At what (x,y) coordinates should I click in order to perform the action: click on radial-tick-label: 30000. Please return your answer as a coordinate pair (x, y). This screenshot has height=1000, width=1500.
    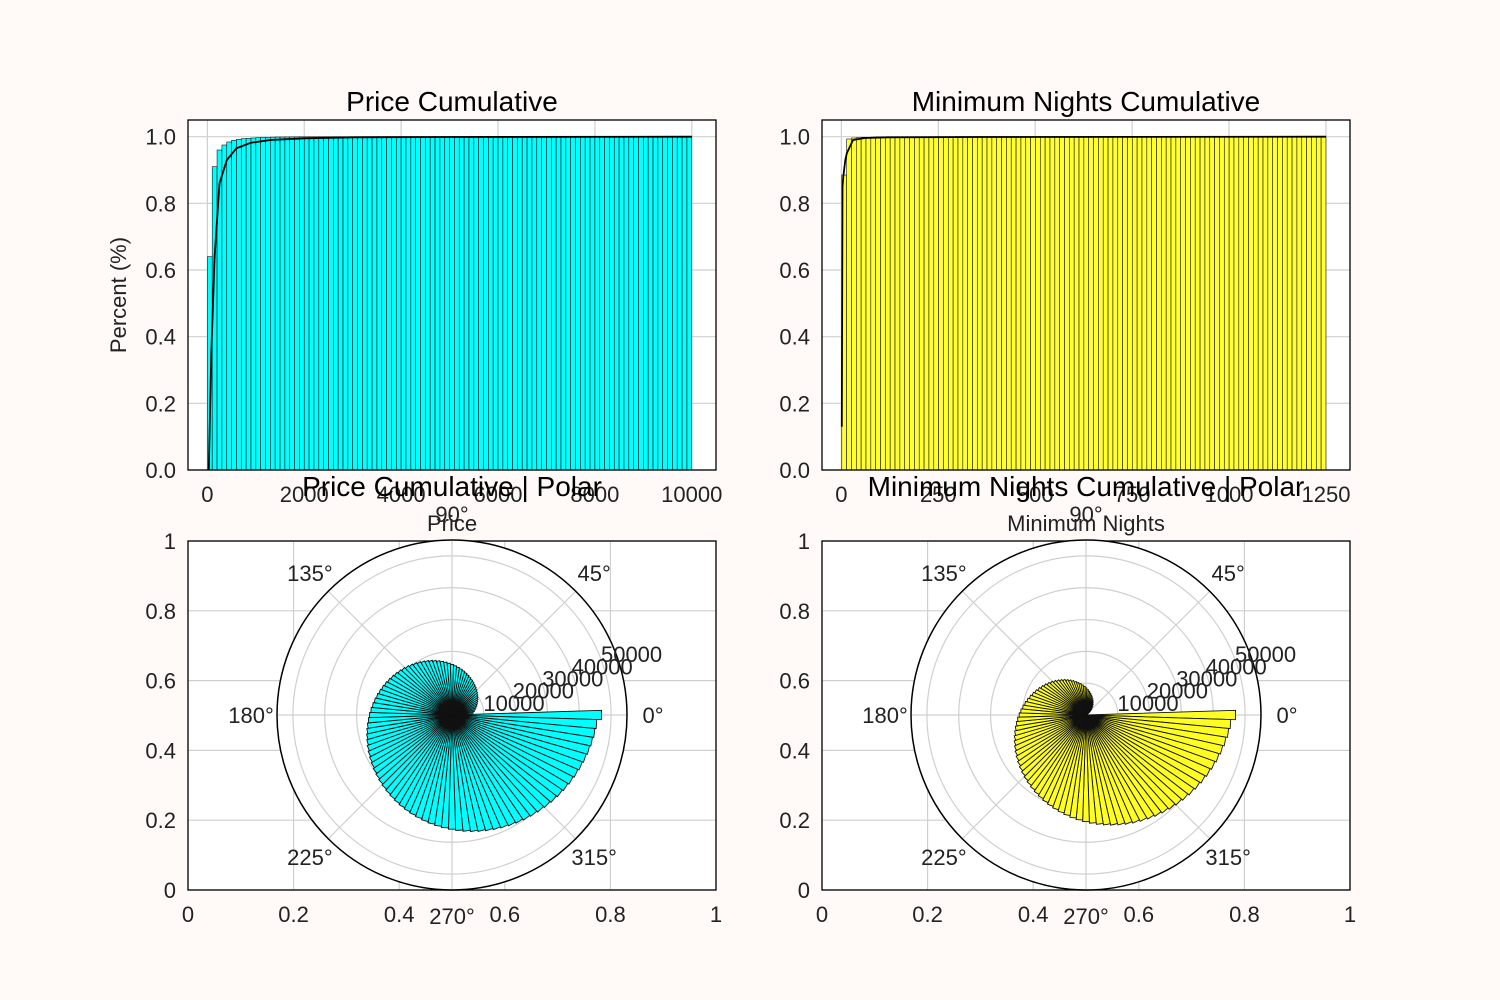
    Looking at the image, I should click on (572, 678).